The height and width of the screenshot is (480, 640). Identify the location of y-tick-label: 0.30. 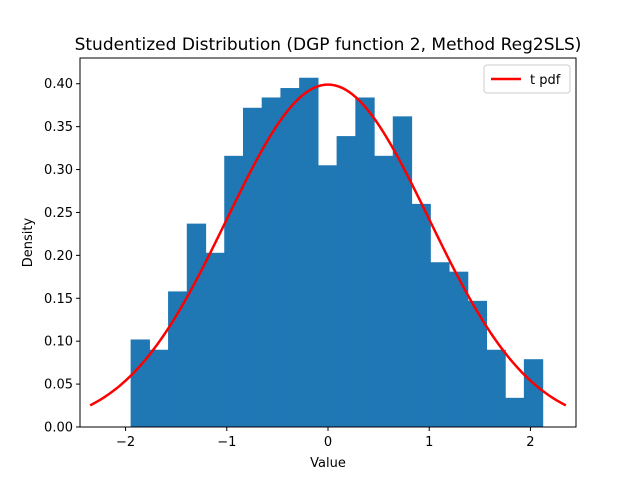
(58, 170).